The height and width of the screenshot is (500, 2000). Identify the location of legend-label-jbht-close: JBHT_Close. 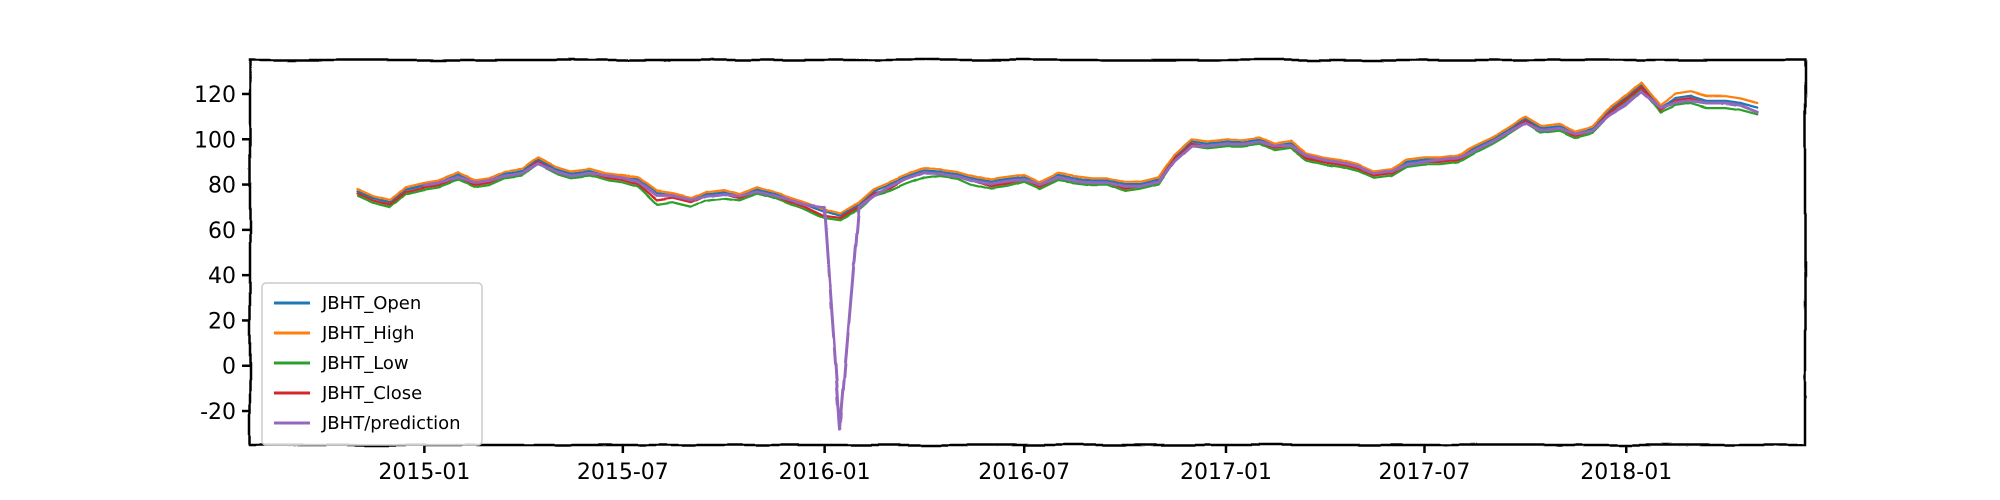
(371, 393).